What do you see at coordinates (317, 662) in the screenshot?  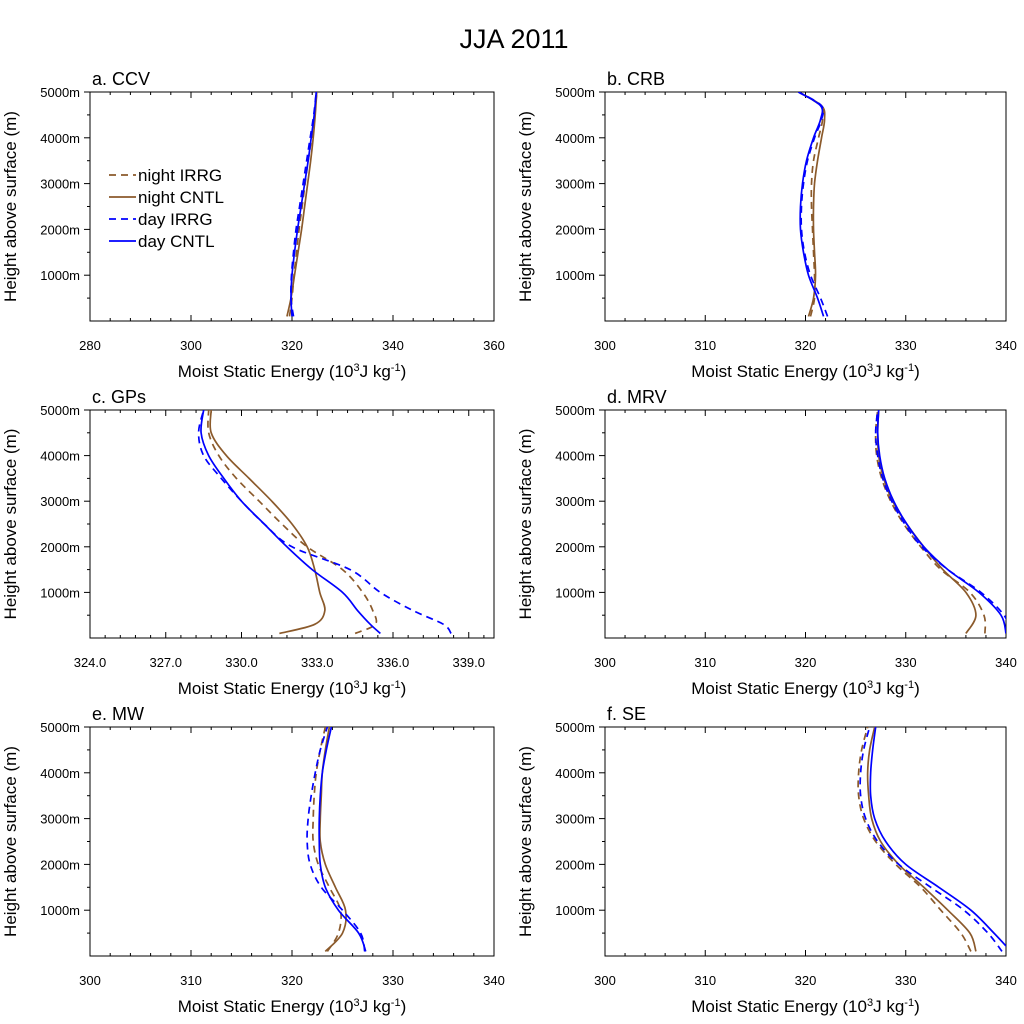 I see `x-tick-label: 333.0` at bounding box center [317, 662].